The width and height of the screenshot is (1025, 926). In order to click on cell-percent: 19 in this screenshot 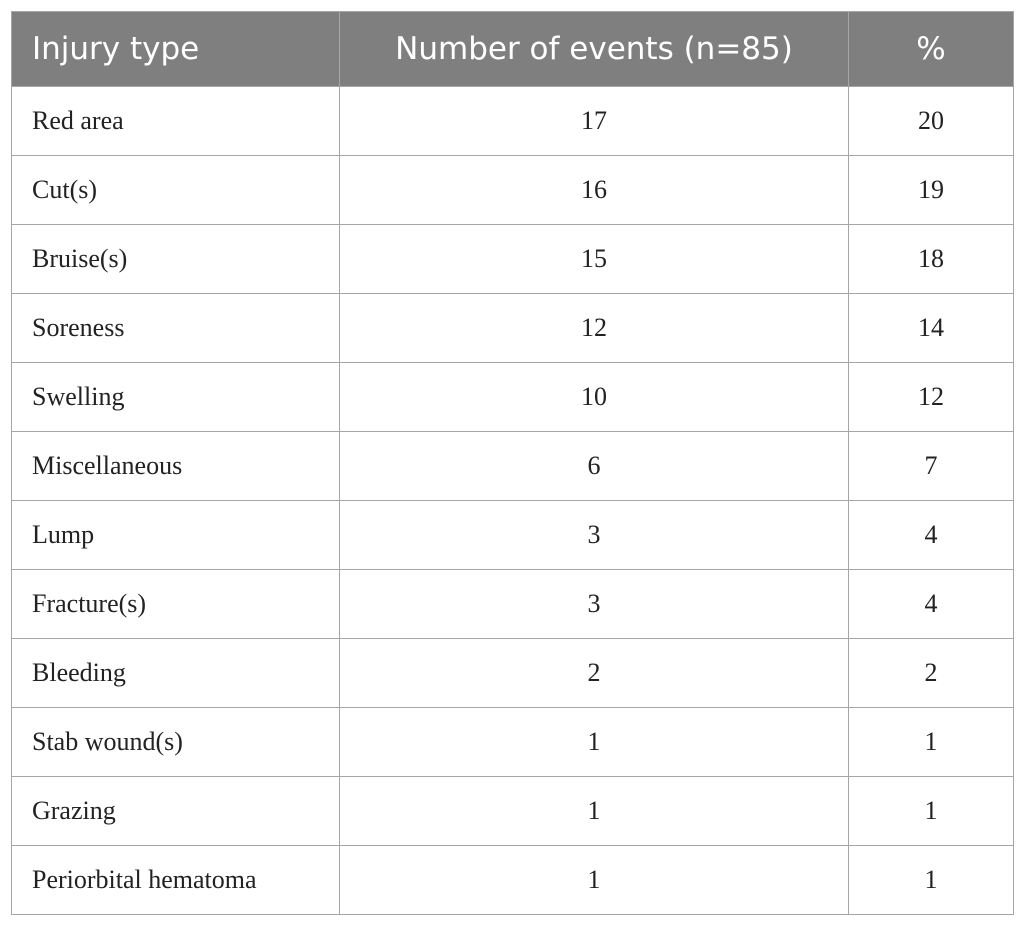, I will do `click(931, 190)`.